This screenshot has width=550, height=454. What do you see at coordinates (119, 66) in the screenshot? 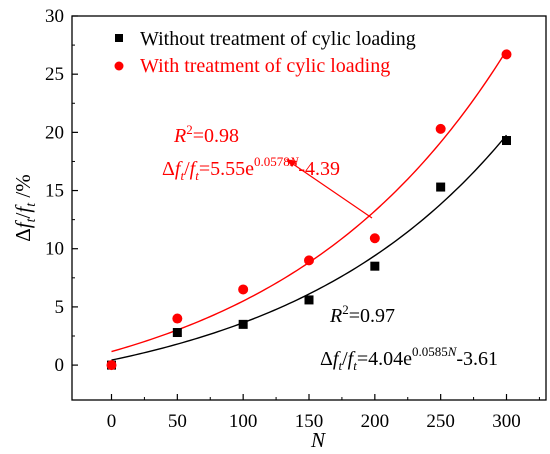
I see `legend-marker-circle` at bounding box center [119, 66].